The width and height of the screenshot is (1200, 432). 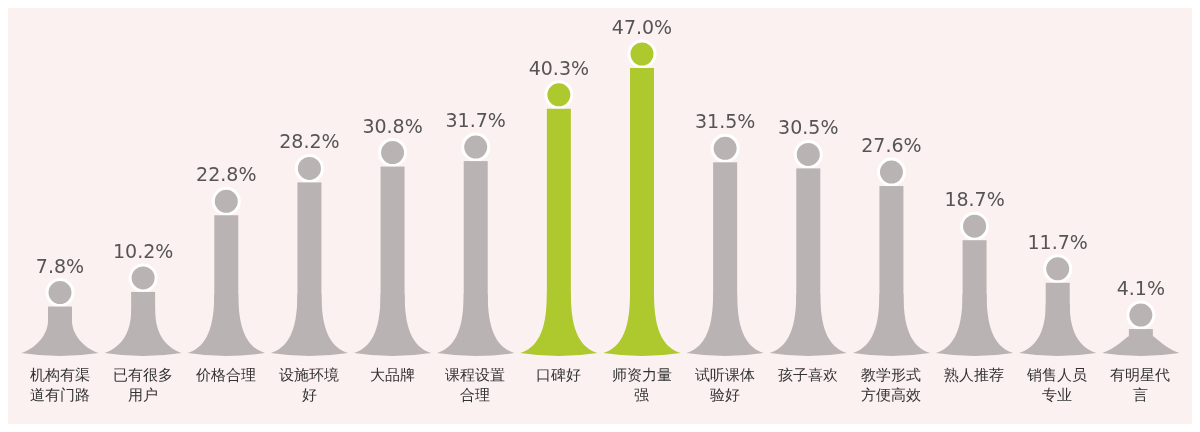 I want to click on x-tick-label: 价格合理, so click(x=225, y=375).